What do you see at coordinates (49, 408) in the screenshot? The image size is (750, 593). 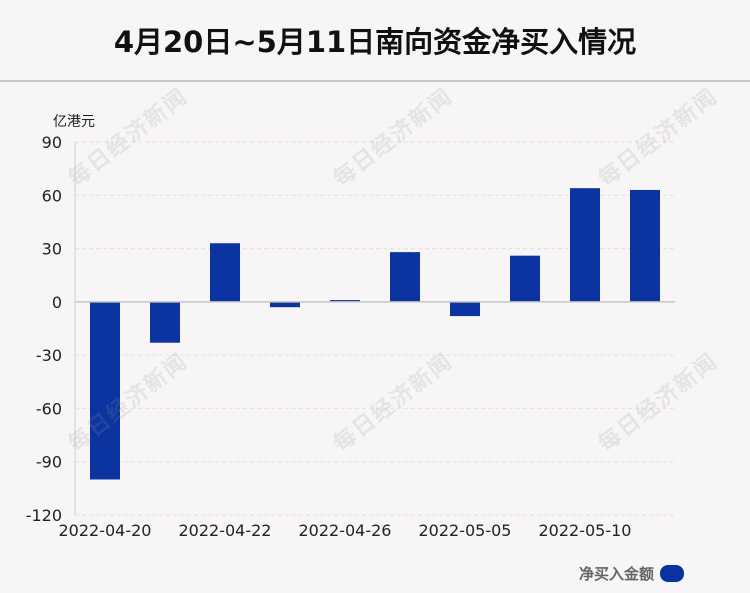 I see `y-tick-label: -60` at bounding box center [49, 408].